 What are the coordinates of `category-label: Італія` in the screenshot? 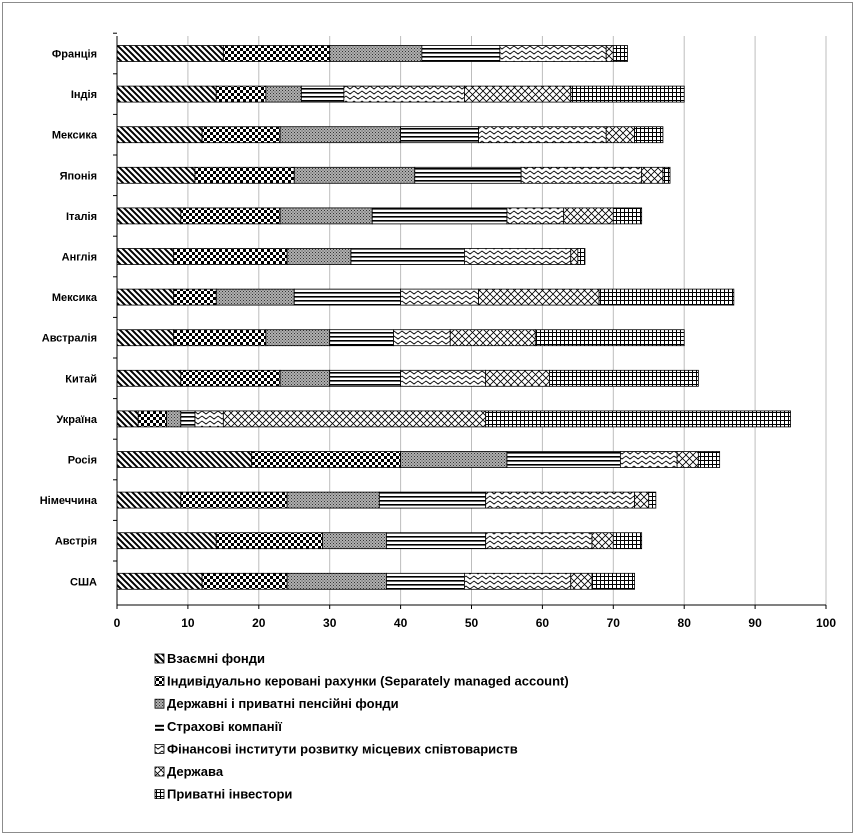 It's located at (81, 217).